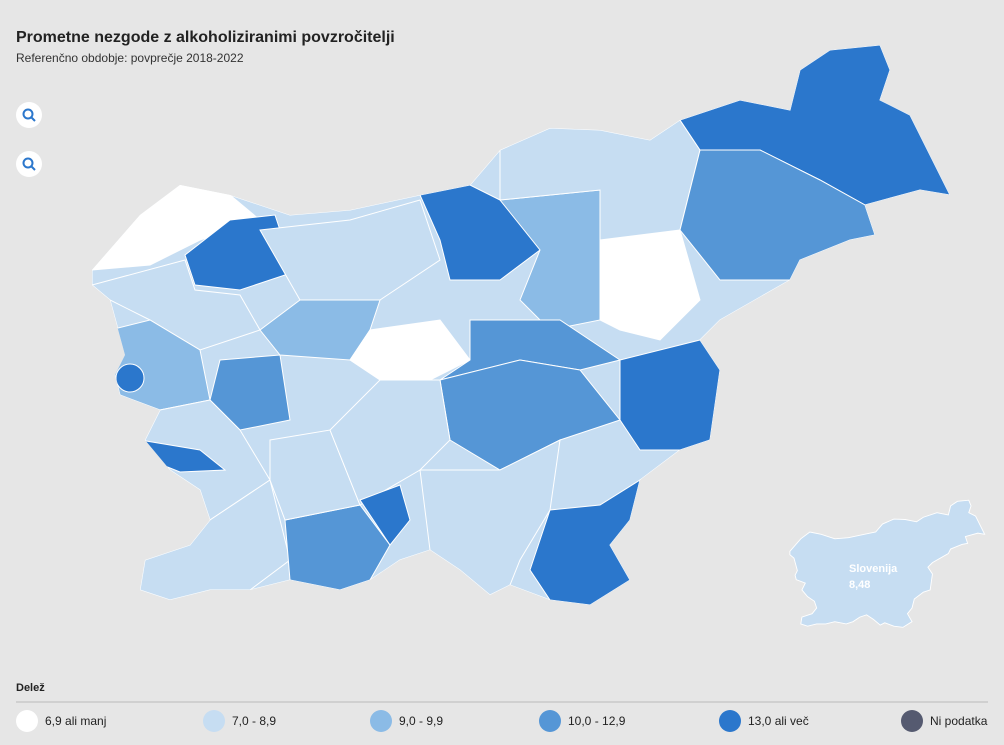  Describe the element at coordinates (959, 721) in the screenshot. I see `legend-label: Ni podatka` at that location.